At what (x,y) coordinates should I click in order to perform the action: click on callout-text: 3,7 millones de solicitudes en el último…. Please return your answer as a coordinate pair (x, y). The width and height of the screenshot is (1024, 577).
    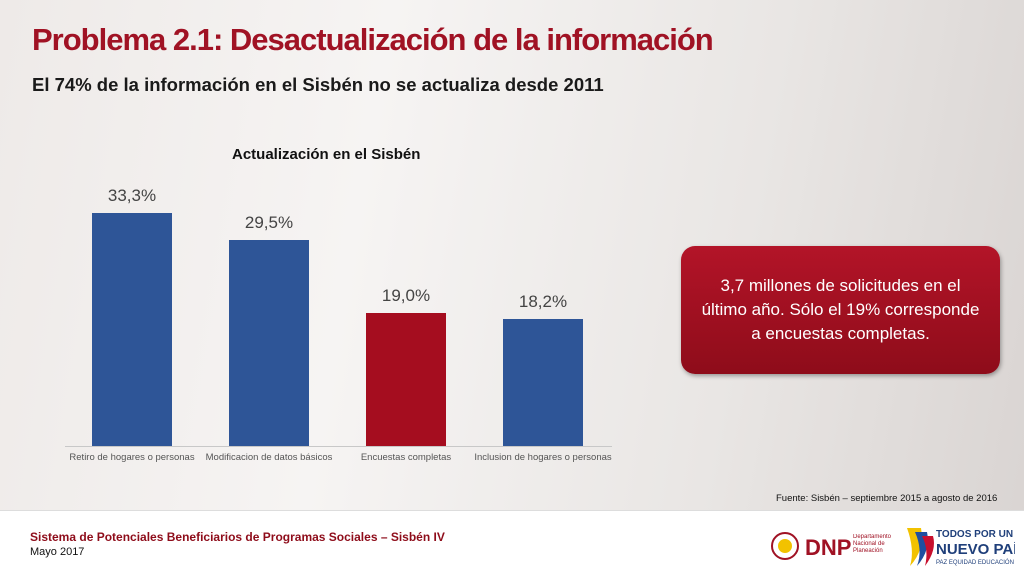
    Looking at the image, I should click on (840, 309).